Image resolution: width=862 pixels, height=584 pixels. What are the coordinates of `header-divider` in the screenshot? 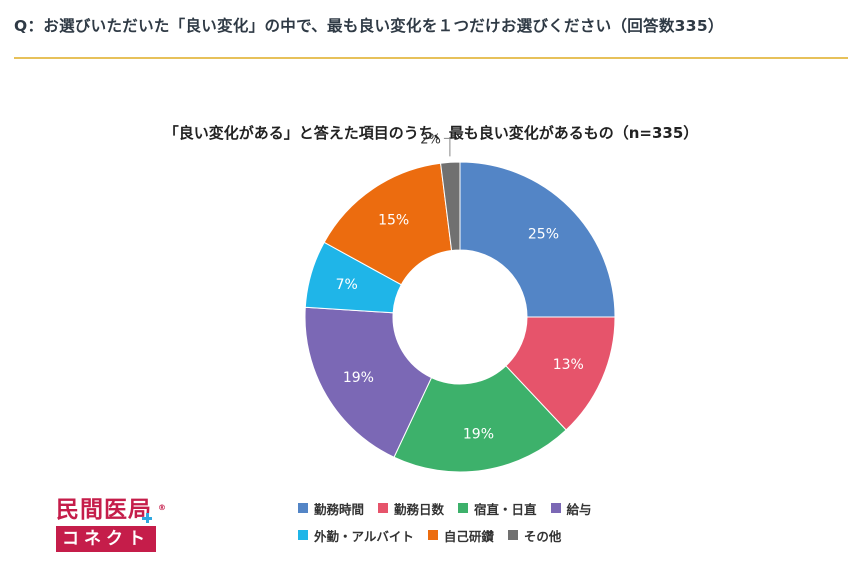 It's located at (431, 58).